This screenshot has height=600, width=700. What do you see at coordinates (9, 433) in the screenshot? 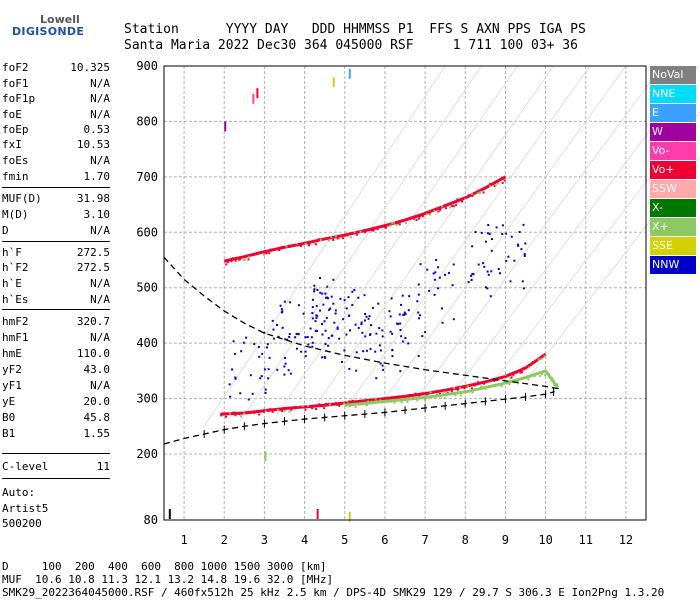
I see `param-name: B1` at bounding box center [9, 433].